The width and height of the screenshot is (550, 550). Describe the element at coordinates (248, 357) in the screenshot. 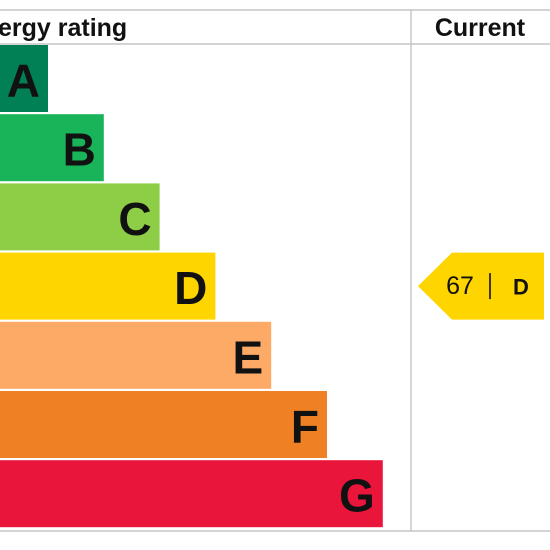

I see `band-letter: E` at that location.